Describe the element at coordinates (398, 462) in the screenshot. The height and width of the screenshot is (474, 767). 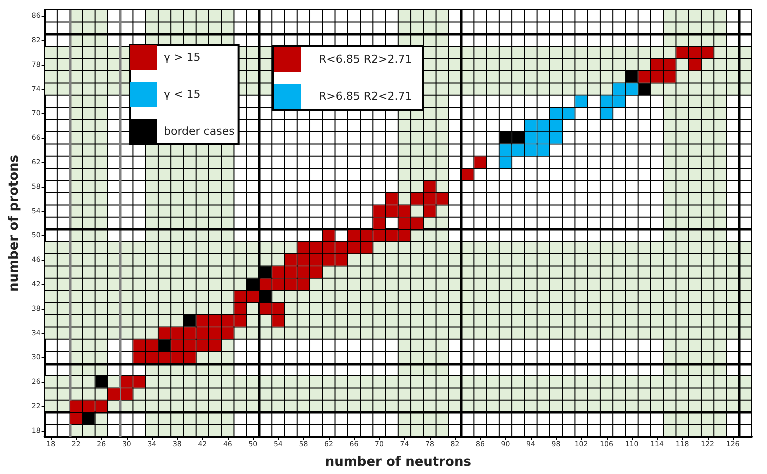
I see `x-axis-title: number of neutrons` at that location.